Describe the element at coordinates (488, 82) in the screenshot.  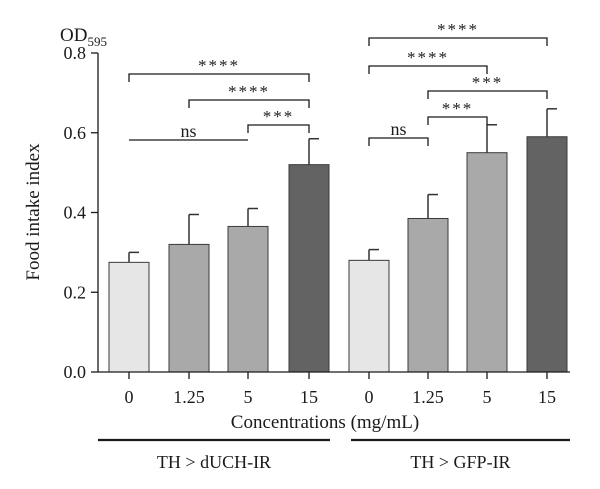
I see `significance-label-6: ***` at that location.